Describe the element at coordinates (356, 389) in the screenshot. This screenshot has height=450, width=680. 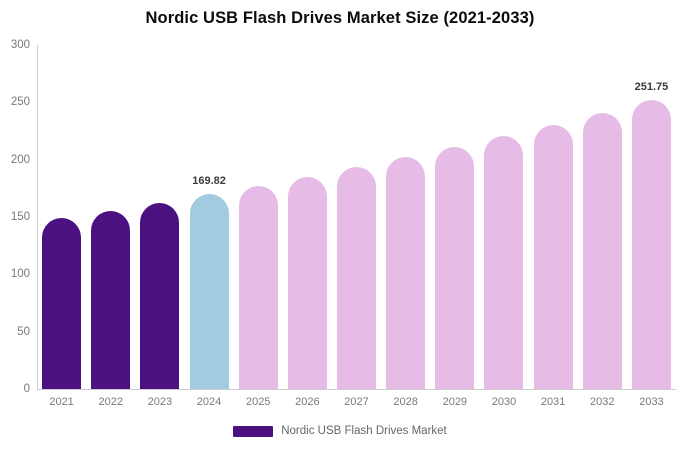
I see `x-axis-line` at that location.